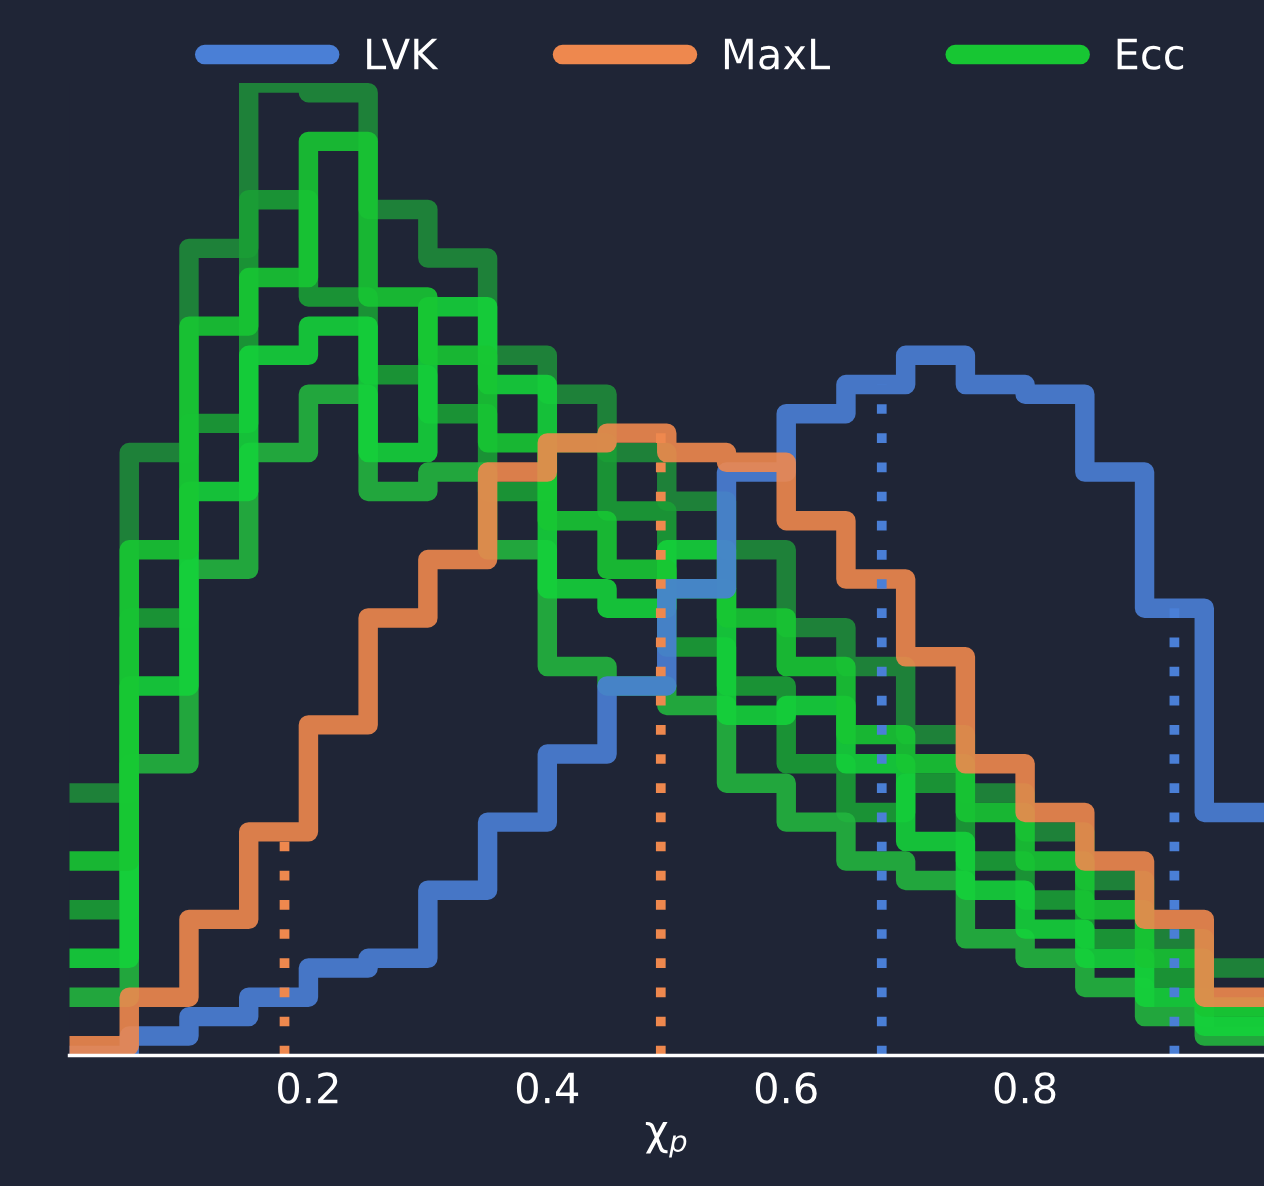 This screenshot has height=1186, width=1264. What do you see at coordinates (777, 54) in the screenshot?
I see `legend-label: MaxL` at bounding box center [777, 54].